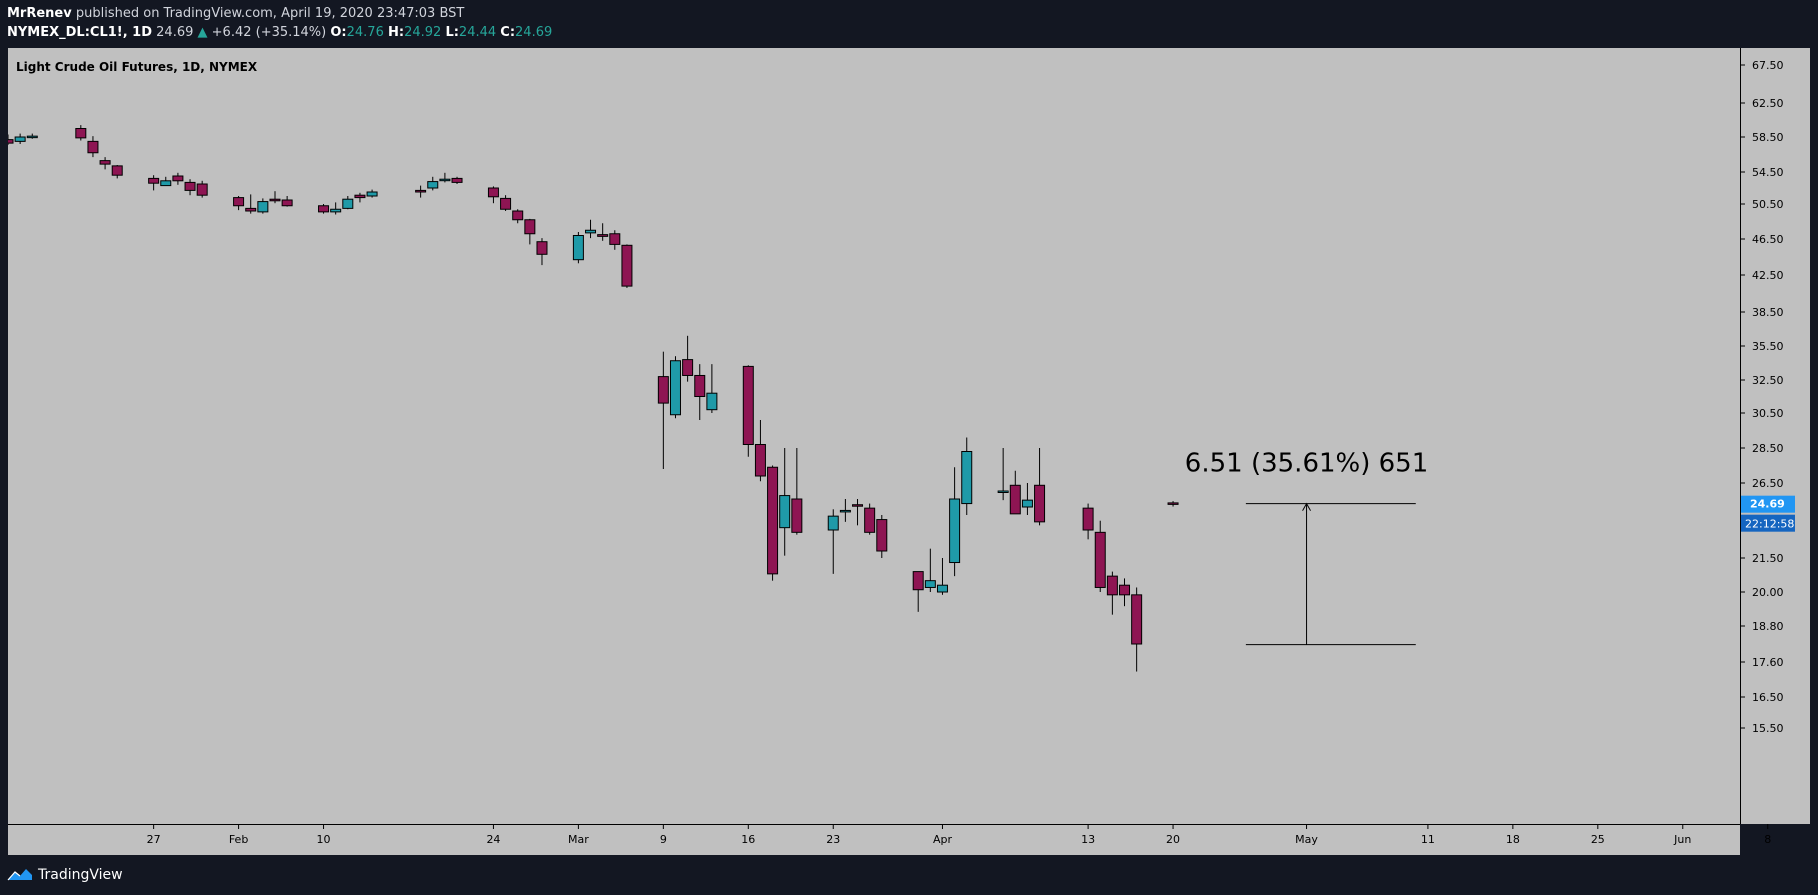  Describe the element at coordinates (396, 32) in the screenshot. I see `high-label: H:` at that location.